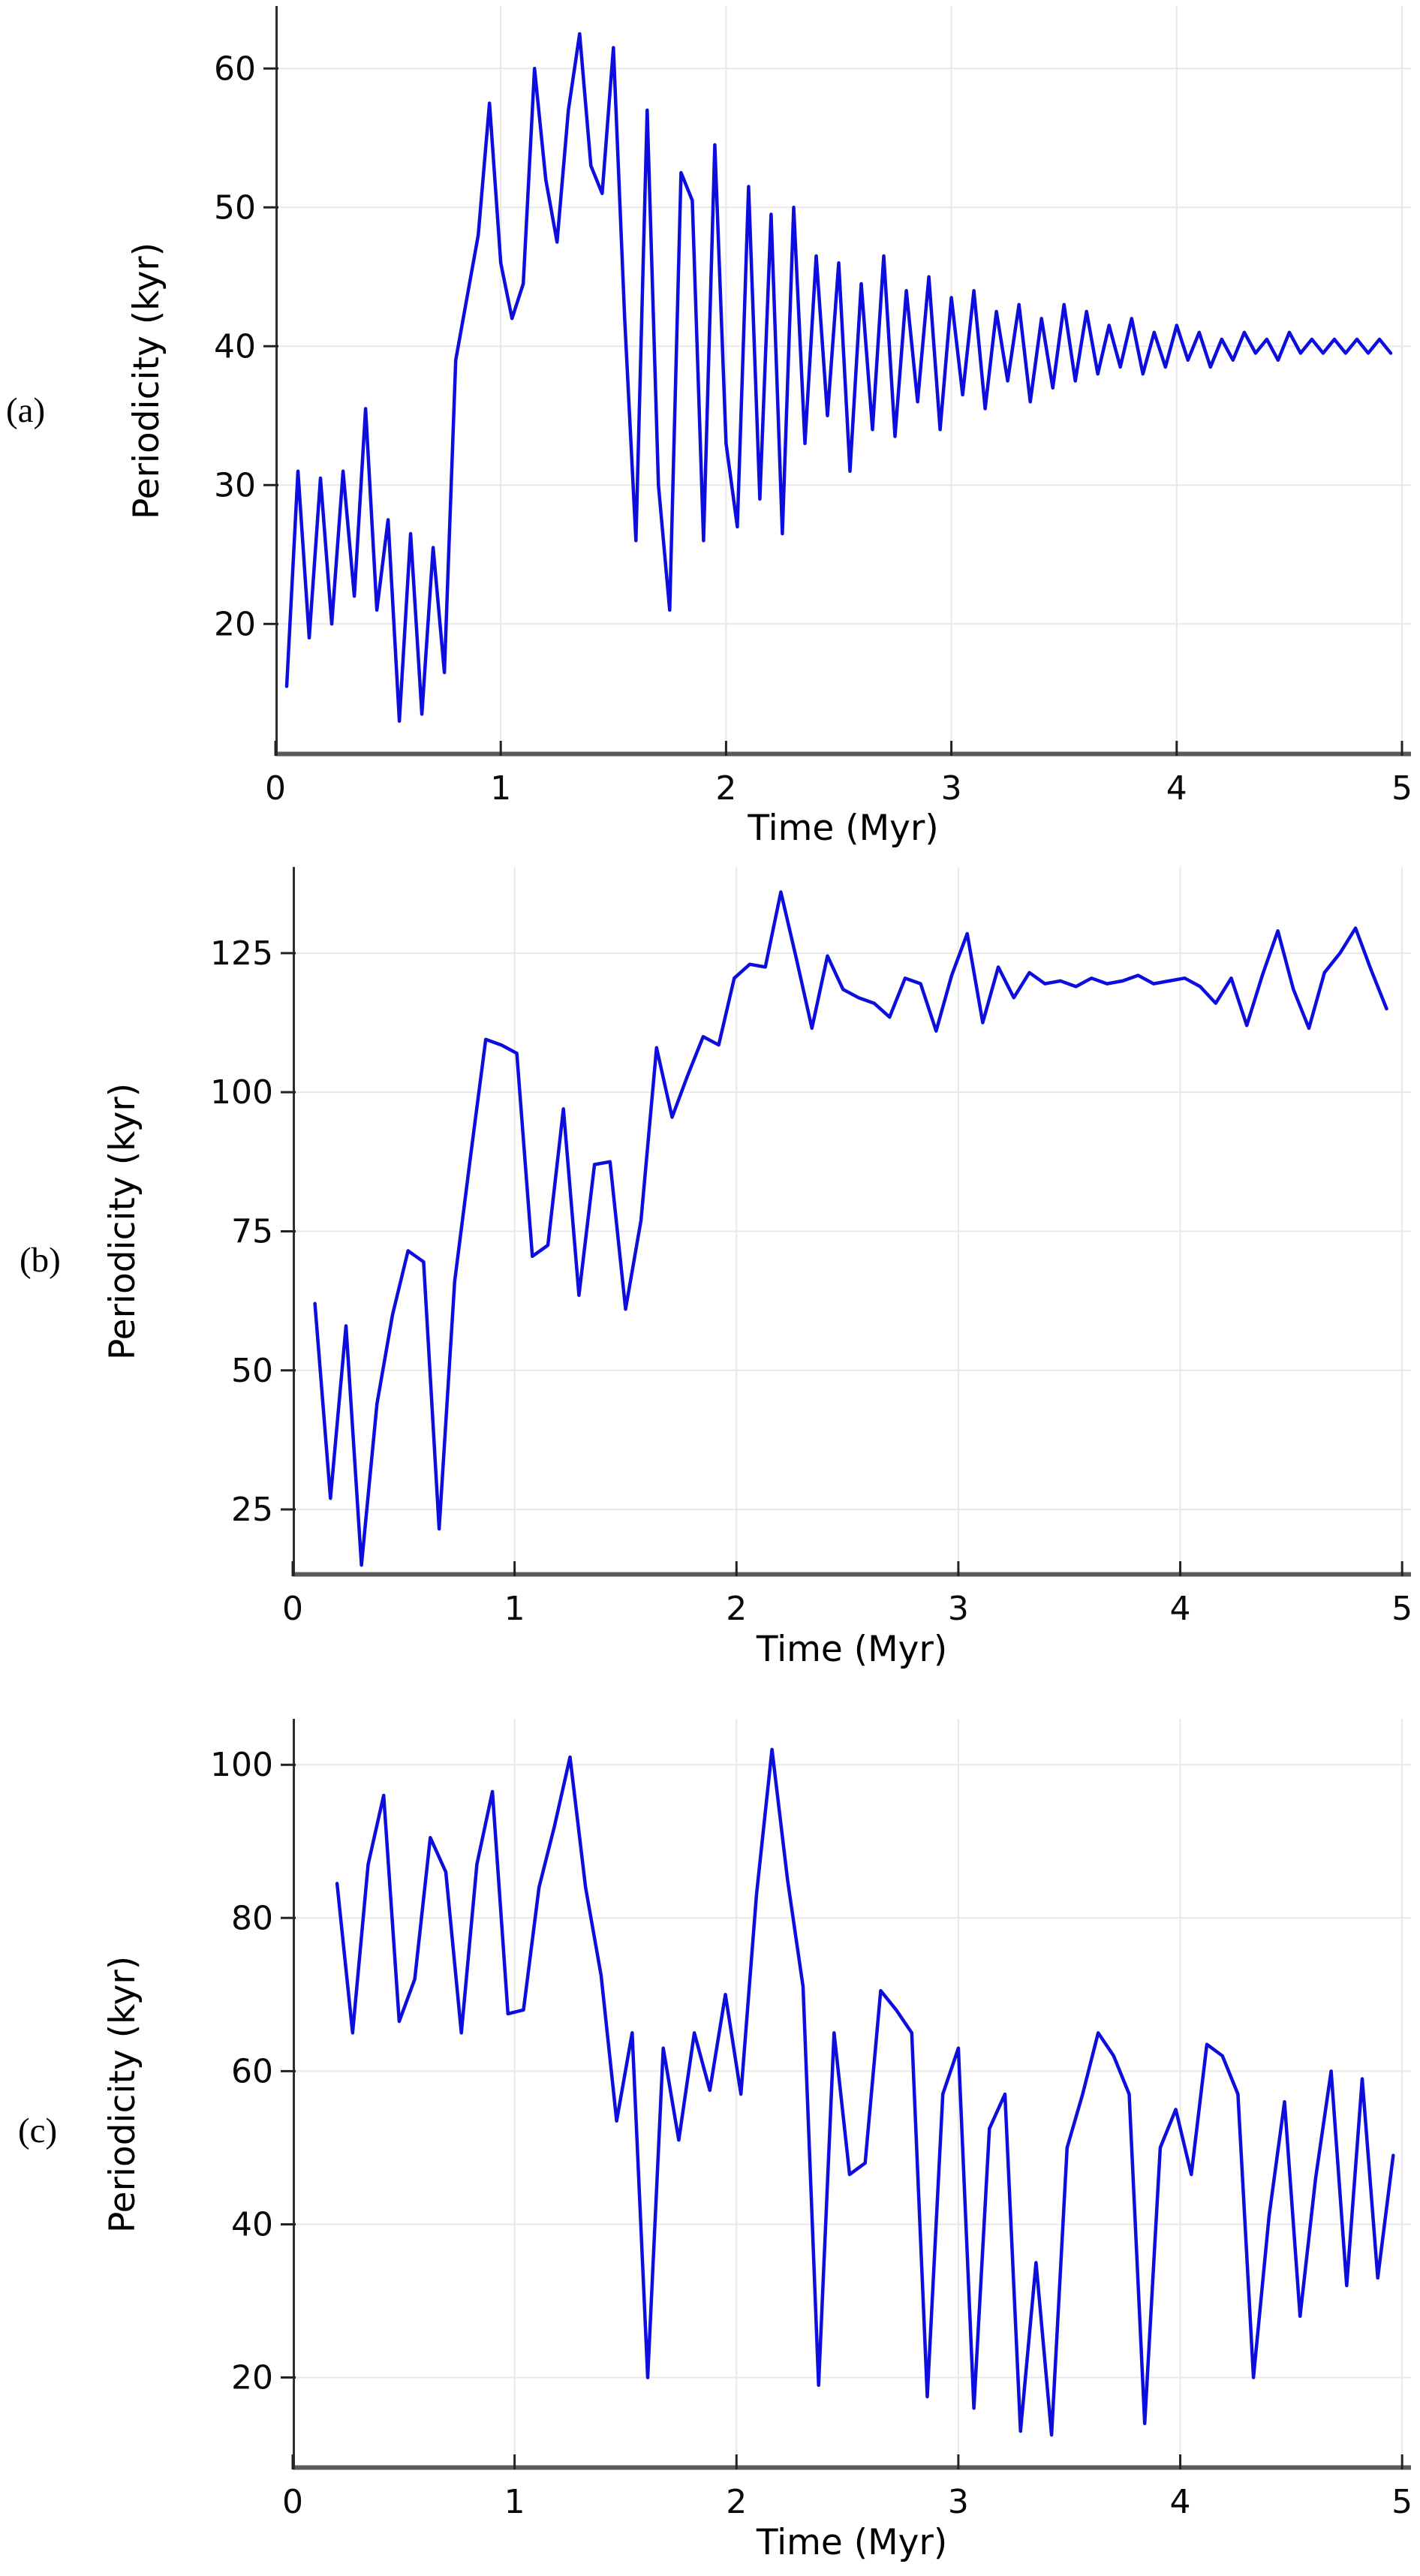  Describe the element at coordinates (235, 485) in the screenshot. I see `svg-text: 30` at that location.